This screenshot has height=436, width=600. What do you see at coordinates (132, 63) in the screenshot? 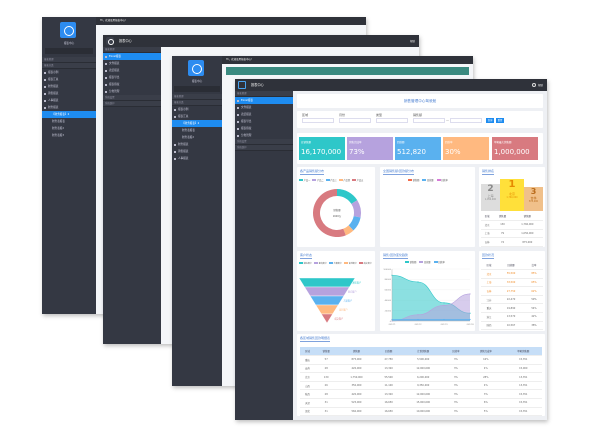
I see `menu-item: 文件报表` at bounding box center [132, 63].